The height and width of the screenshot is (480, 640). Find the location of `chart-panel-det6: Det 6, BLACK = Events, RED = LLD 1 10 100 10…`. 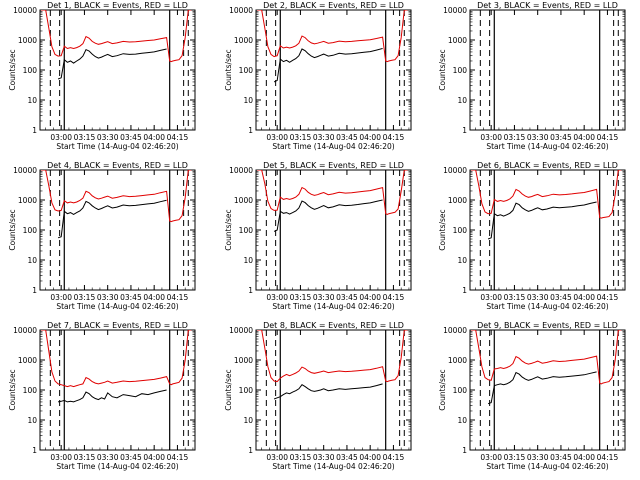

chart-panel-det6: Det 6, BLACK = Events, RED = LLD 1 10 100 10… is located at coordinates (532, 236).